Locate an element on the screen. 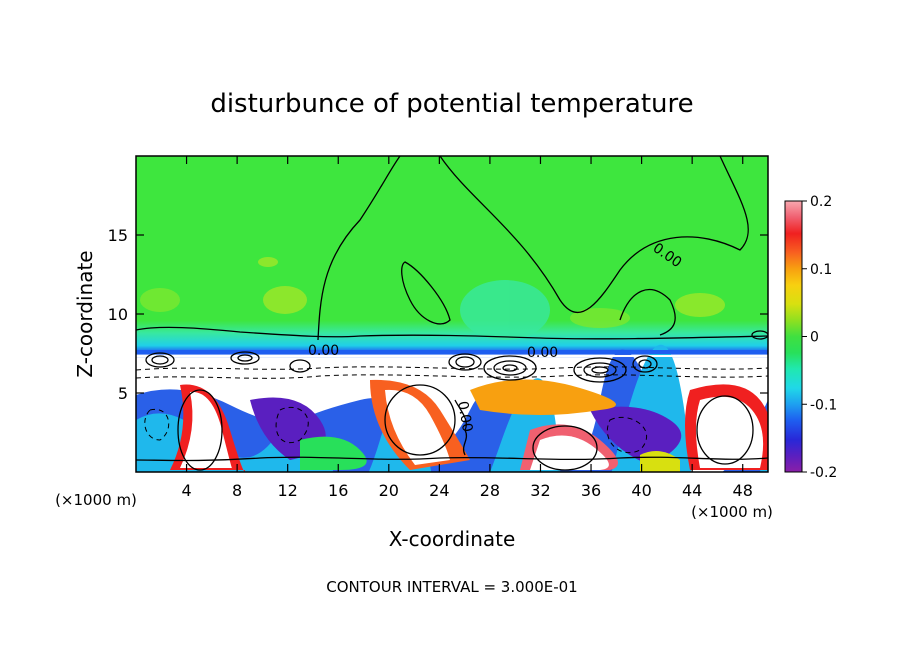 The image size is (904, 654). inversion-eddies is located at coordinates (456, 393).